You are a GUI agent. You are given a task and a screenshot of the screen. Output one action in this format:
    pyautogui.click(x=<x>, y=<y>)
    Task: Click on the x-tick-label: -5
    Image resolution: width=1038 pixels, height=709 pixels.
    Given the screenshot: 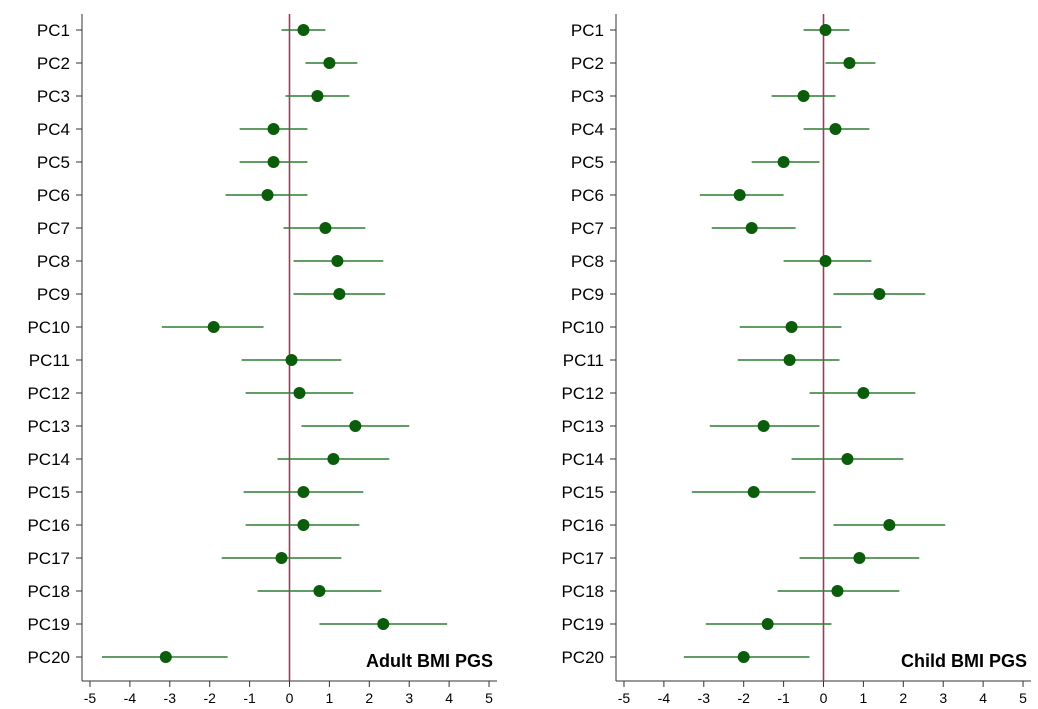 What is the action you would take?
    pyautogui.click(x=624, y=698)
    